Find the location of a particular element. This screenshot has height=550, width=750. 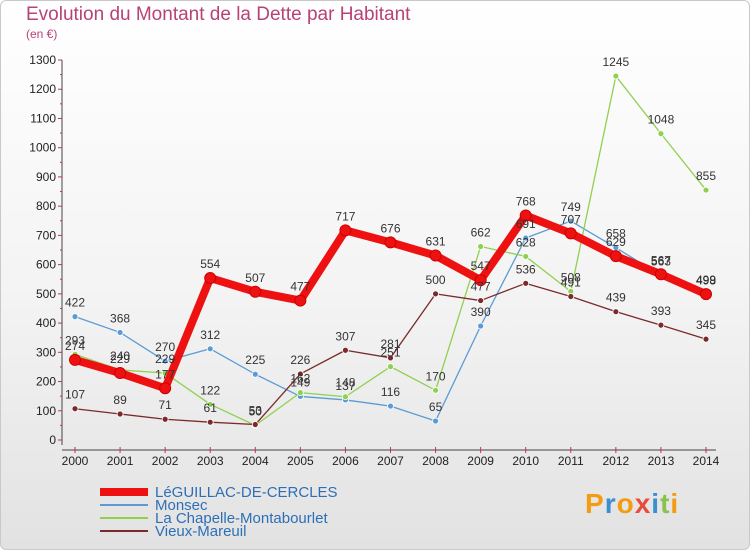

y-tick-label: 100 is located at coordinates (46, 411).